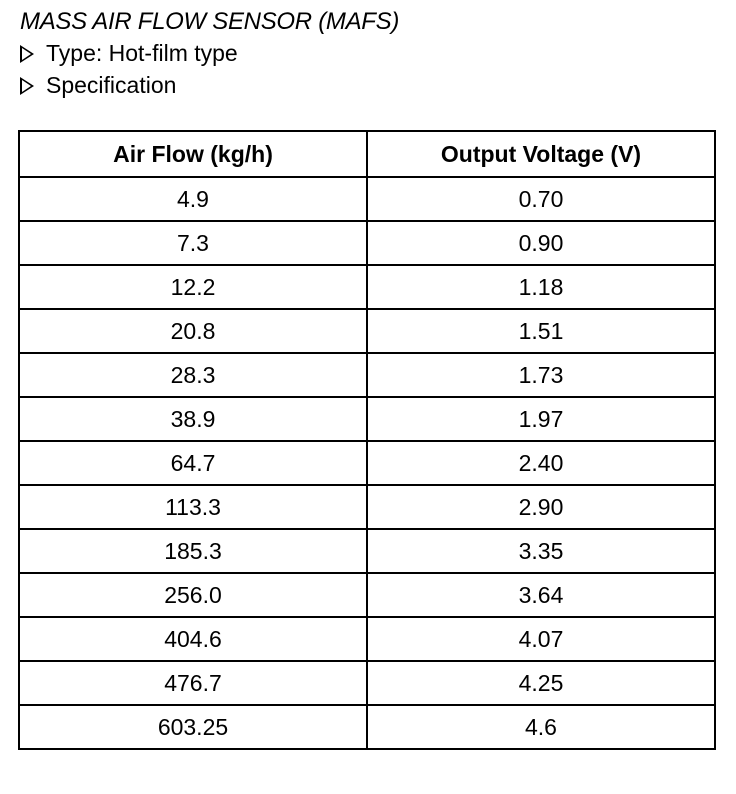 The width and height of the screenshot is (736, 794). I want to click on table-row: 476.7 4.25, so click(367, 683).